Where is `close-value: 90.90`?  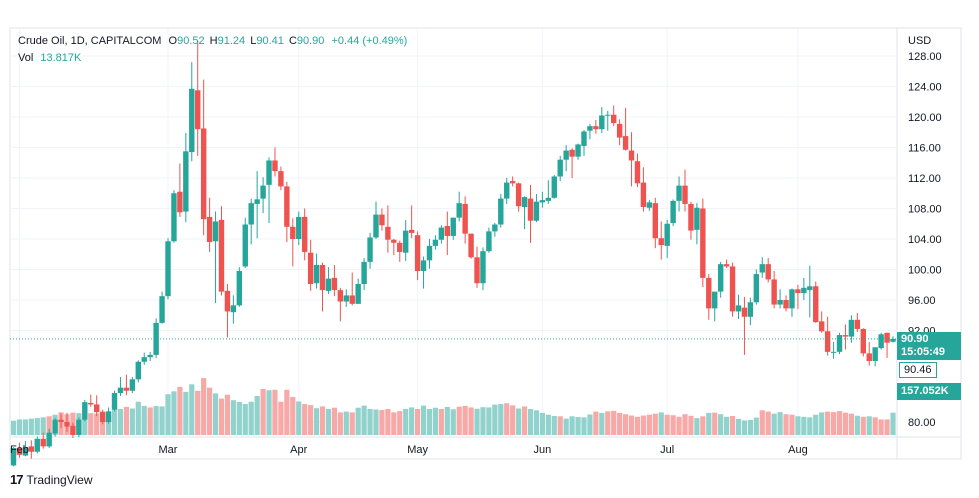 close-value: 90.90 is located at coordinates (310, 41).